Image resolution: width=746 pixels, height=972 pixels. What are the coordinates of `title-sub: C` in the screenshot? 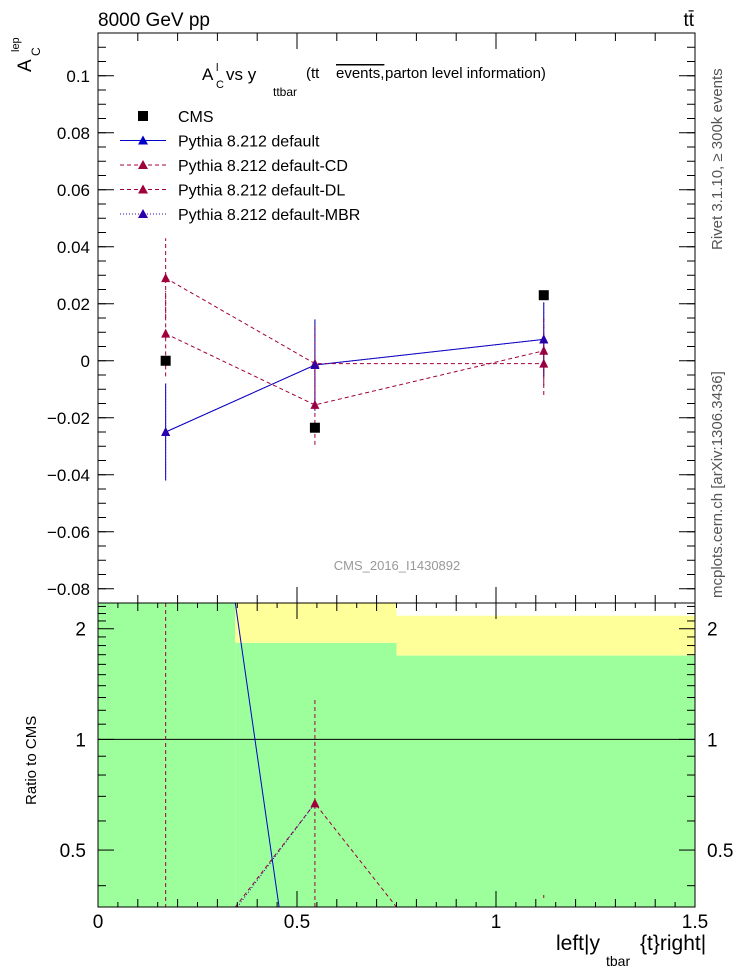 It's located at (220, 85).